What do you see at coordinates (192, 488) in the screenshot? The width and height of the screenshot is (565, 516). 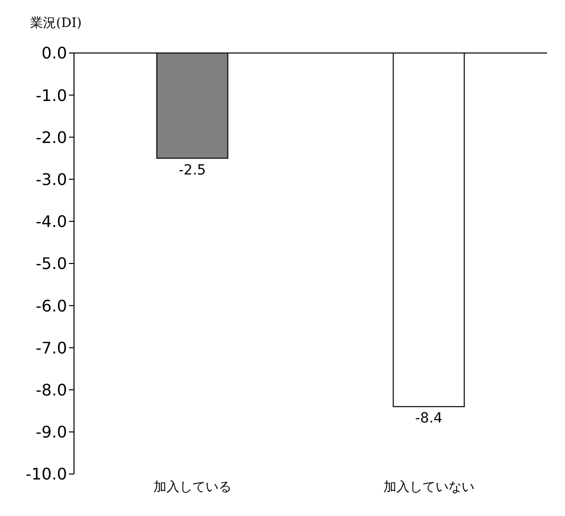 I see `x-tick-label: 加入している` at bounding box center [192, 488].